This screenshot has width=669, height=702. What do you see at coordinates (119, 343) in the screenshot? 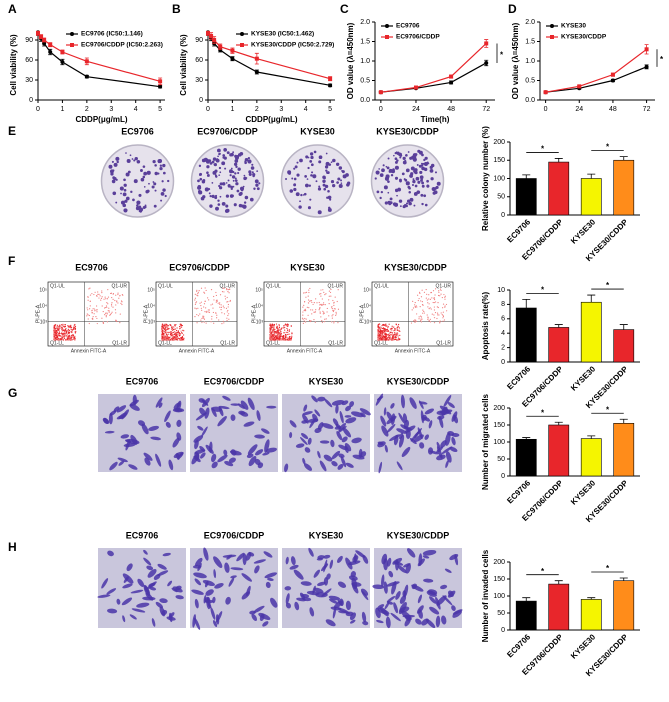
I see `quadrant-label: Q1-LR` at bounding box center [119, 343].